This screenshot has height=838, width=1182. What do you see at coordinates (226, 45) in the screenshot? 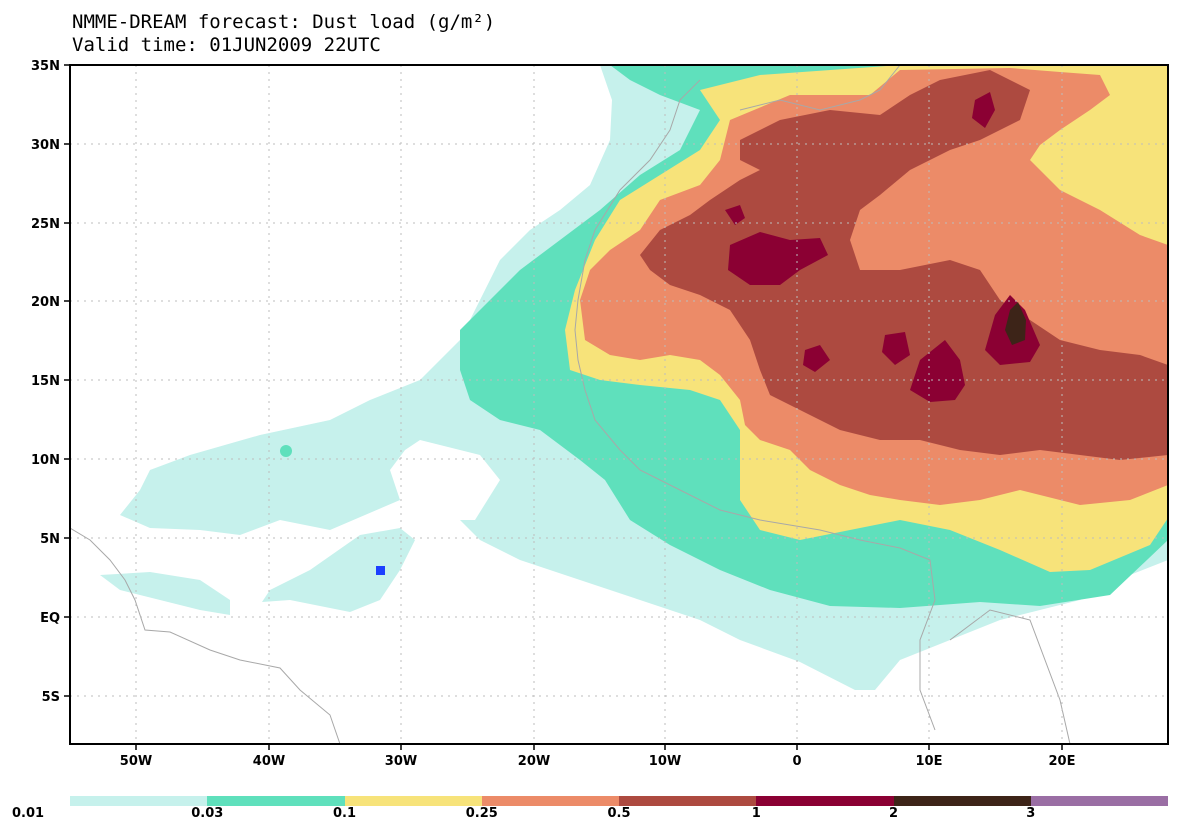
I see `valid-time: Valid time: 01JUN2009 22UTC` at bounding box center [226, 45].